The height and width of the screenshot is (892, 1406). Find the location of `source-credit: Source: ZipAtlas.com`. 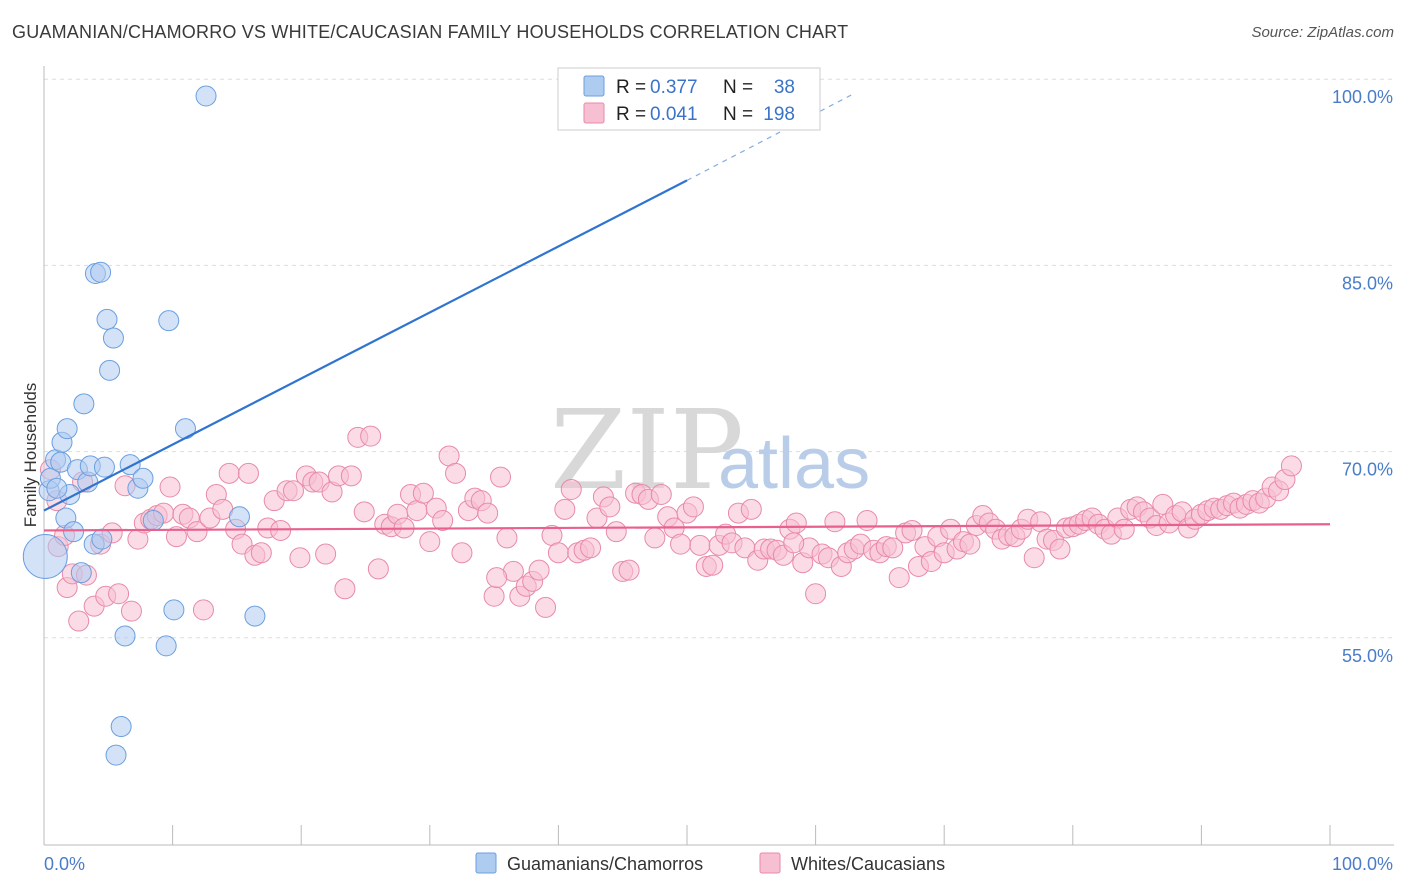

source-credit: Source: ZipAtlas.com is located at coordinates (1322, 32).